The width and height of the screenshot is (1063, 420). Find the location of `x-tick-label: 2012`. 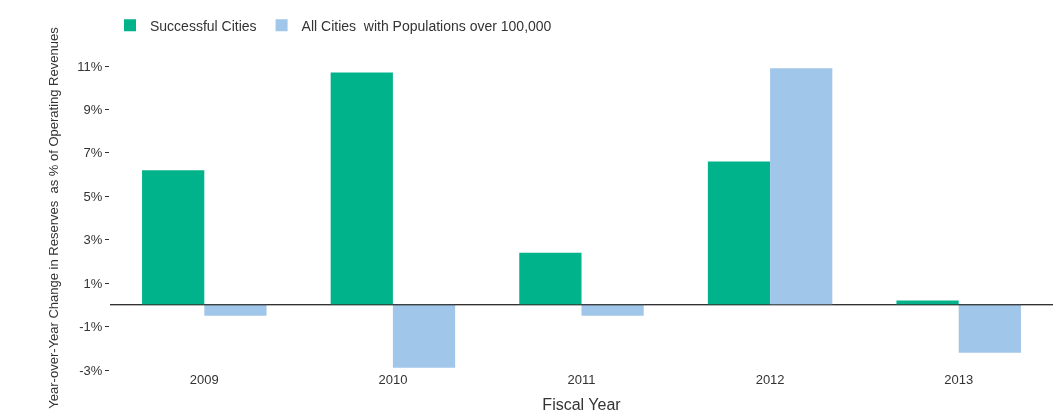

x-tick-label: 2012 is located at coordinates (770, 379).